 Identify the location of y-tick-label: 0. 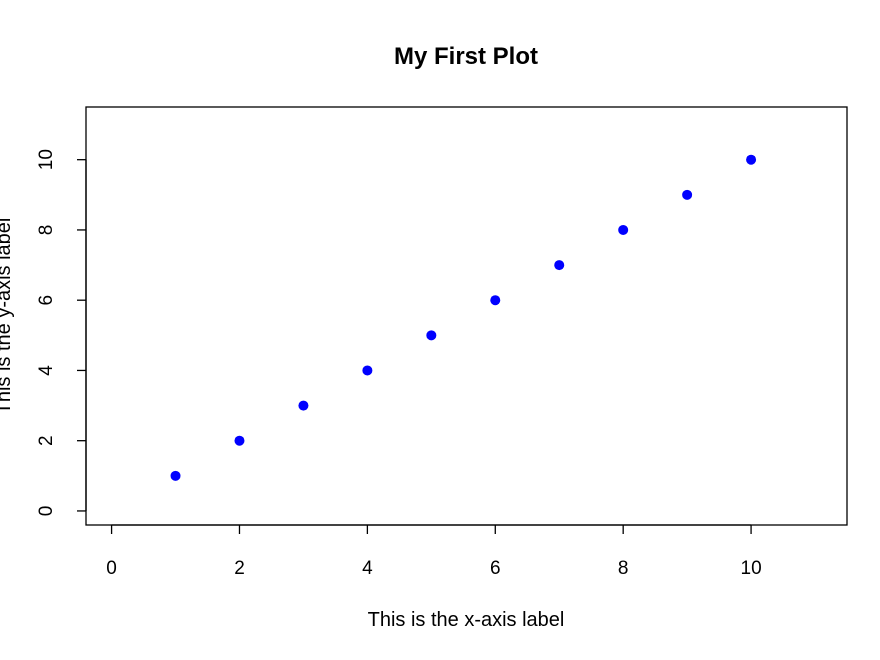
(46, 511).